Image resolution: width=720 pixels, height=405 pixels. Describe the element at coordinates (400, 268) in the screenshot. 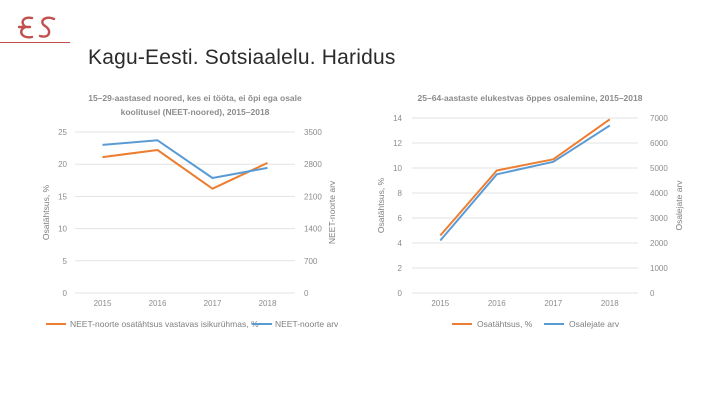

I see `y-tick-label: 2` at that location.